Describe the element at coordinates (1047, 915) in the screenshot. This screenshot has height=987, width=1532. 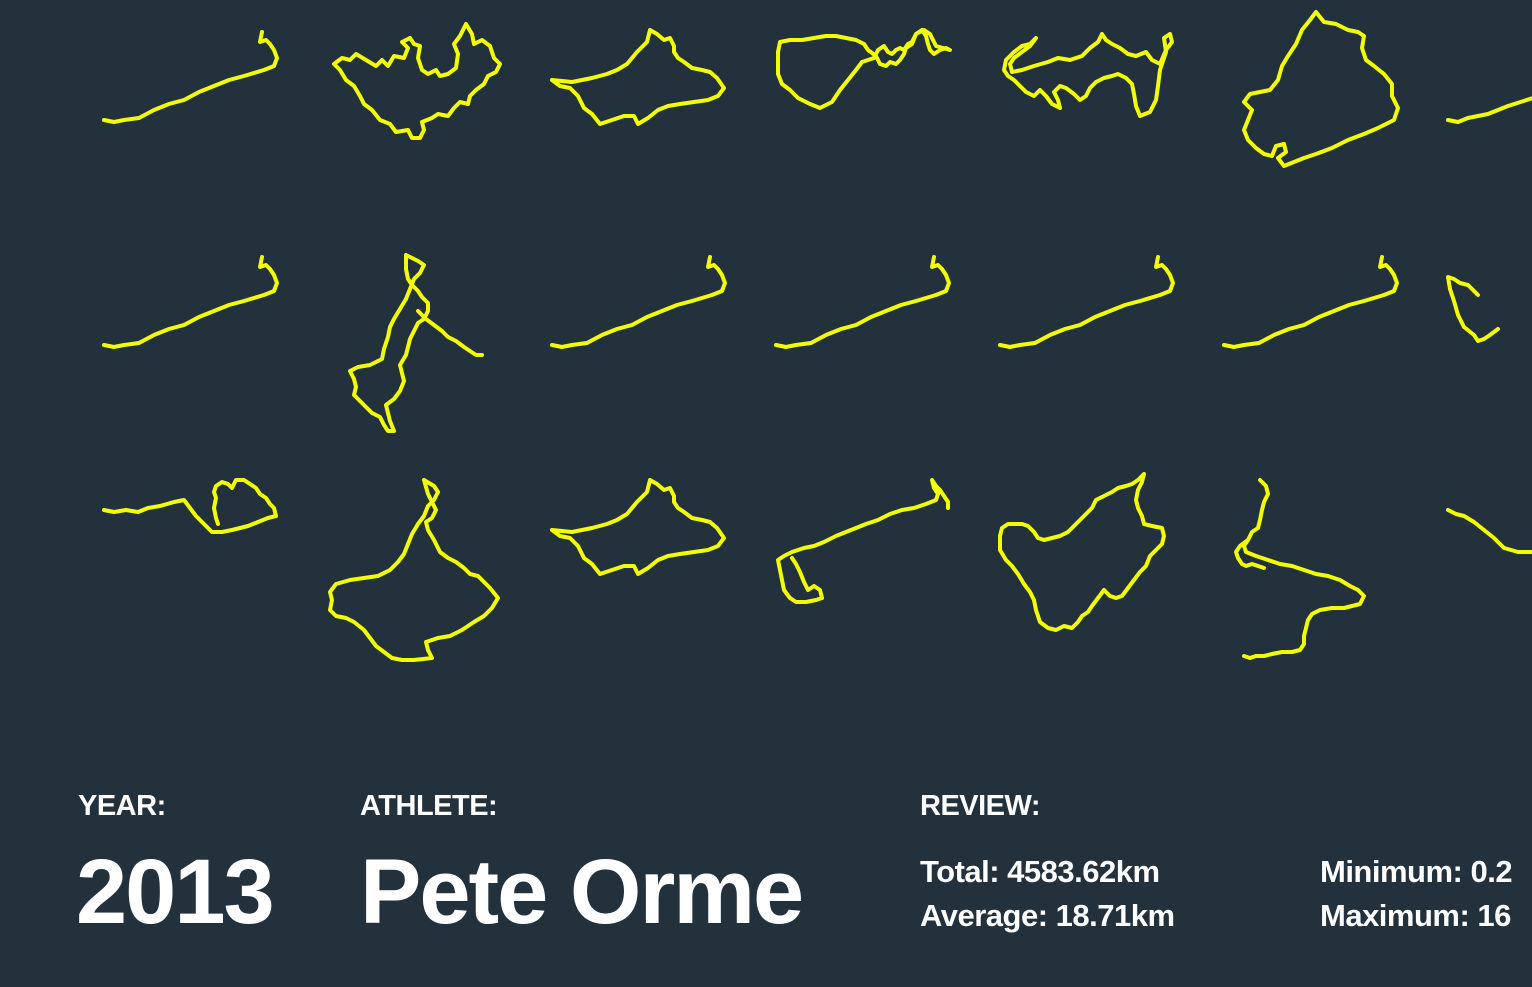
I see `average-distance: Average: 18.71km` at that location.